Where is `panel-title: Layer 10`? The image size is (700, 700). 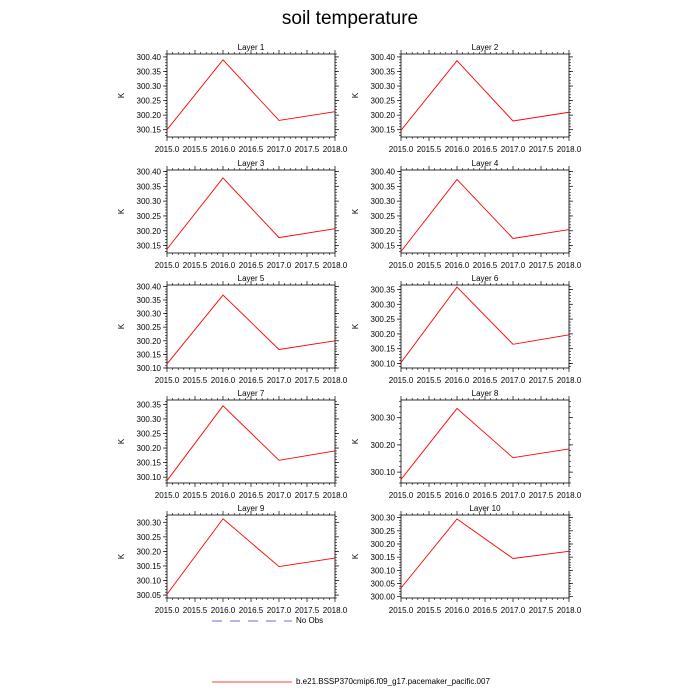 panel-title: Layer 10 is located at coordinates (485, 508).